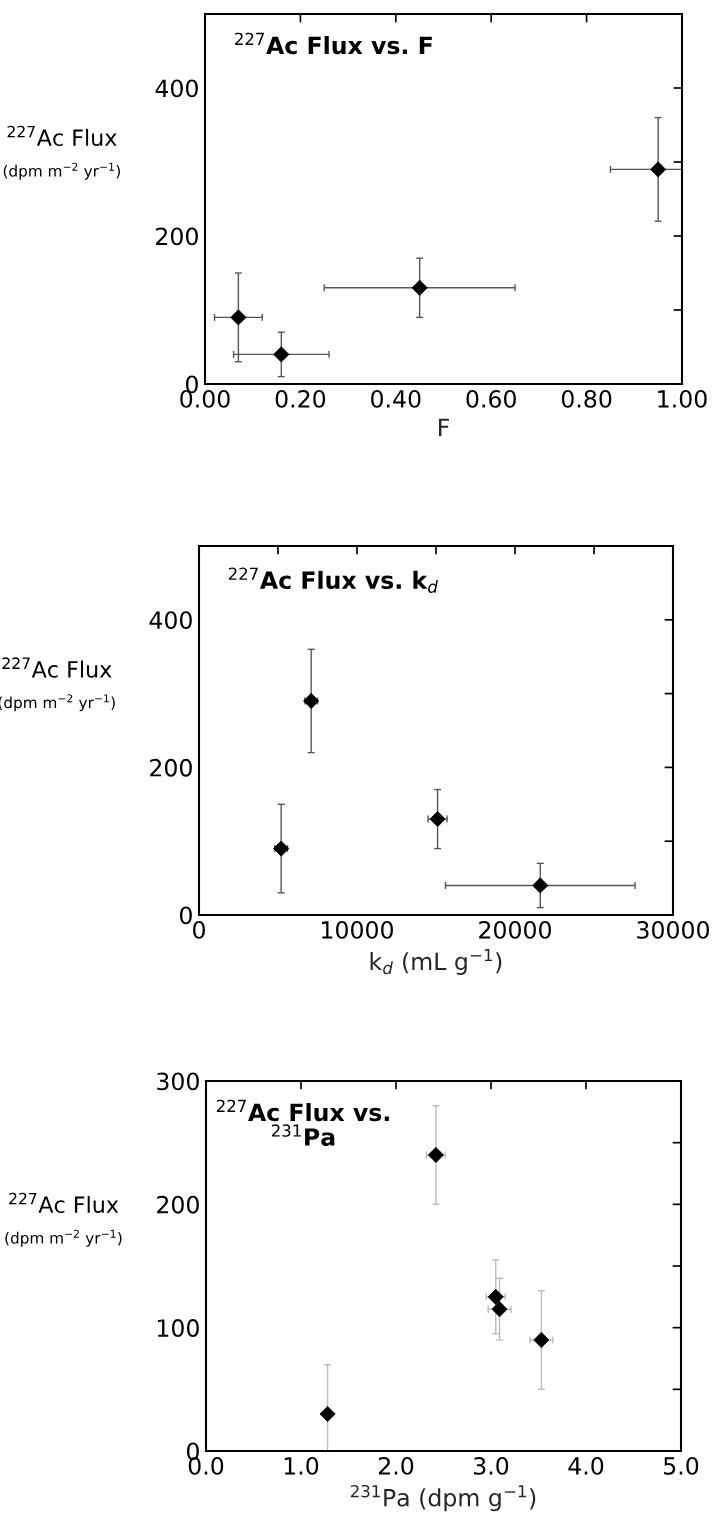  Describe the element at coordinates (682, 398) in the screenshot. I see `x-tick-label: 1.00` at that location.